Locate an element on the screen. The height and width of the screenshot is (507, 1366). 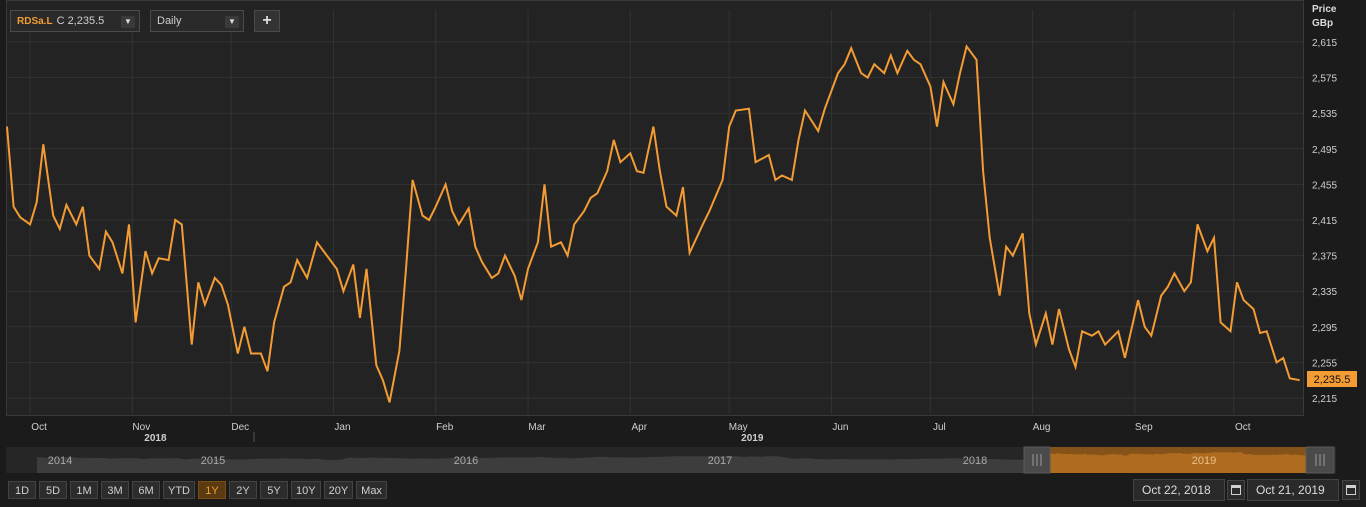
navigator-year-label: 2018 is located at coordinates (975, 461).